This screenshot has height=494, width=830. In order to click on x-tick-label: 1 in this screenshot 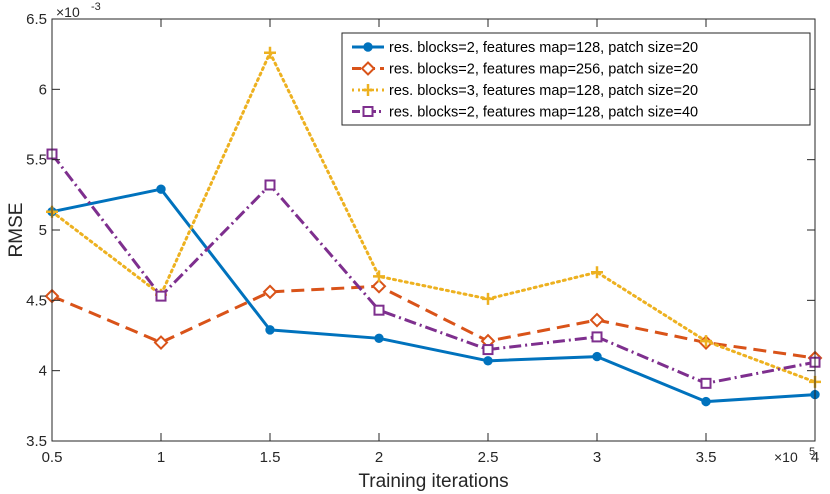, I will do `click(161, 457)`.